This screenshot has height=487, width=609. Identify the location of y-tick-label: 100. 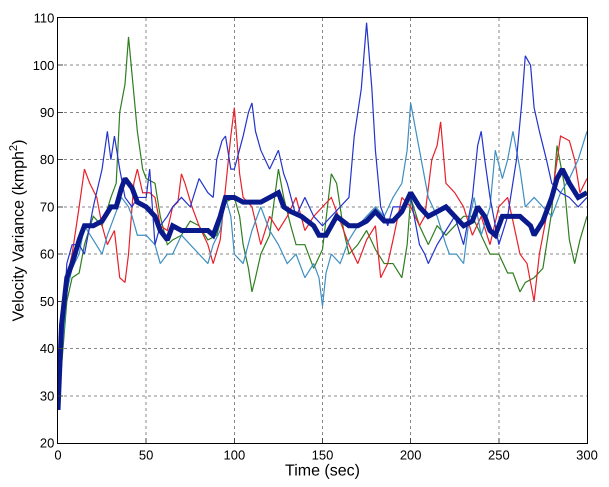
(43, 65).